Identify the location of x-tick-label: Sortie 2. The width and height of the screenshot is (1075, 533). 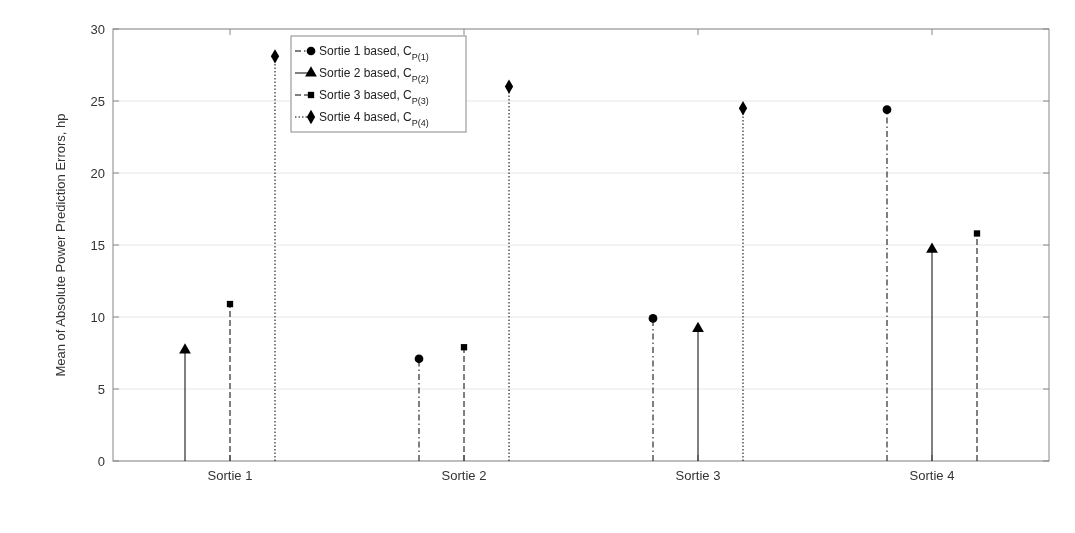
(464, 475).